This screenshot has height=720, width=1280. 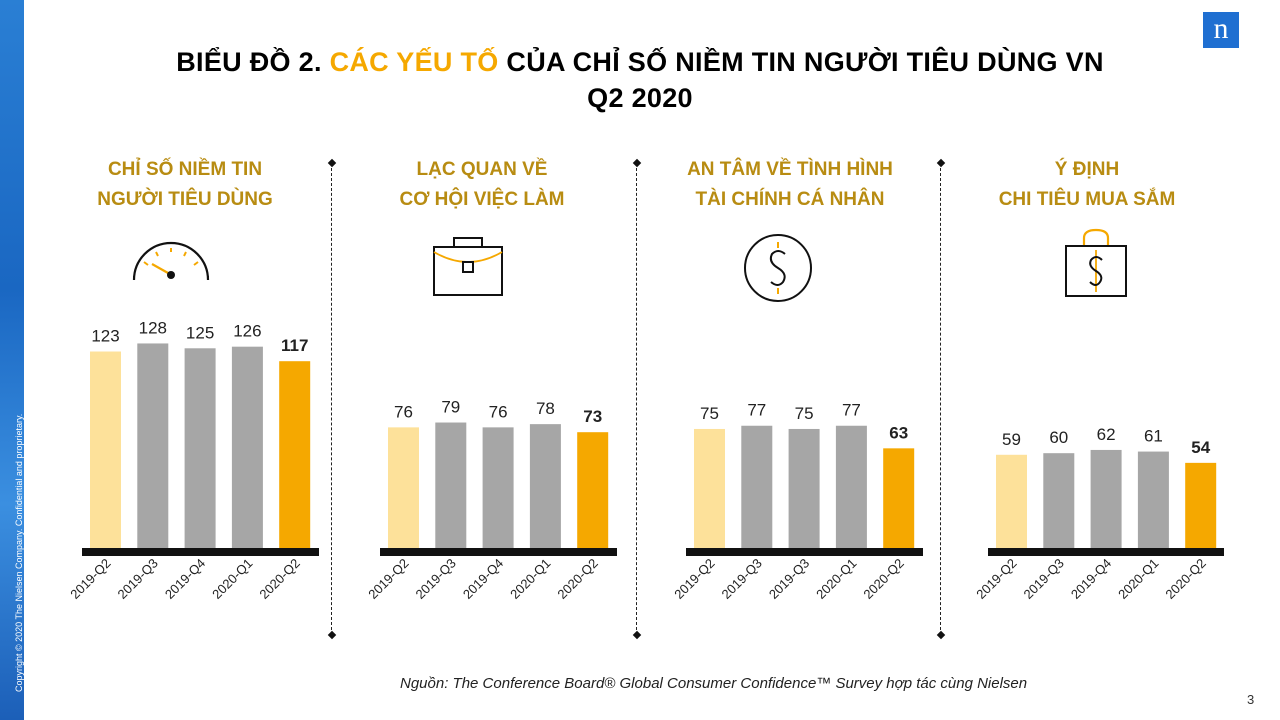 What do you see at coordinates (482, 185) in the screenshot?
I see `panel-title-2: LẠC QUAN VỀ CƠ HỘI VIỆC LÀM` at bounding box center [482, 185].